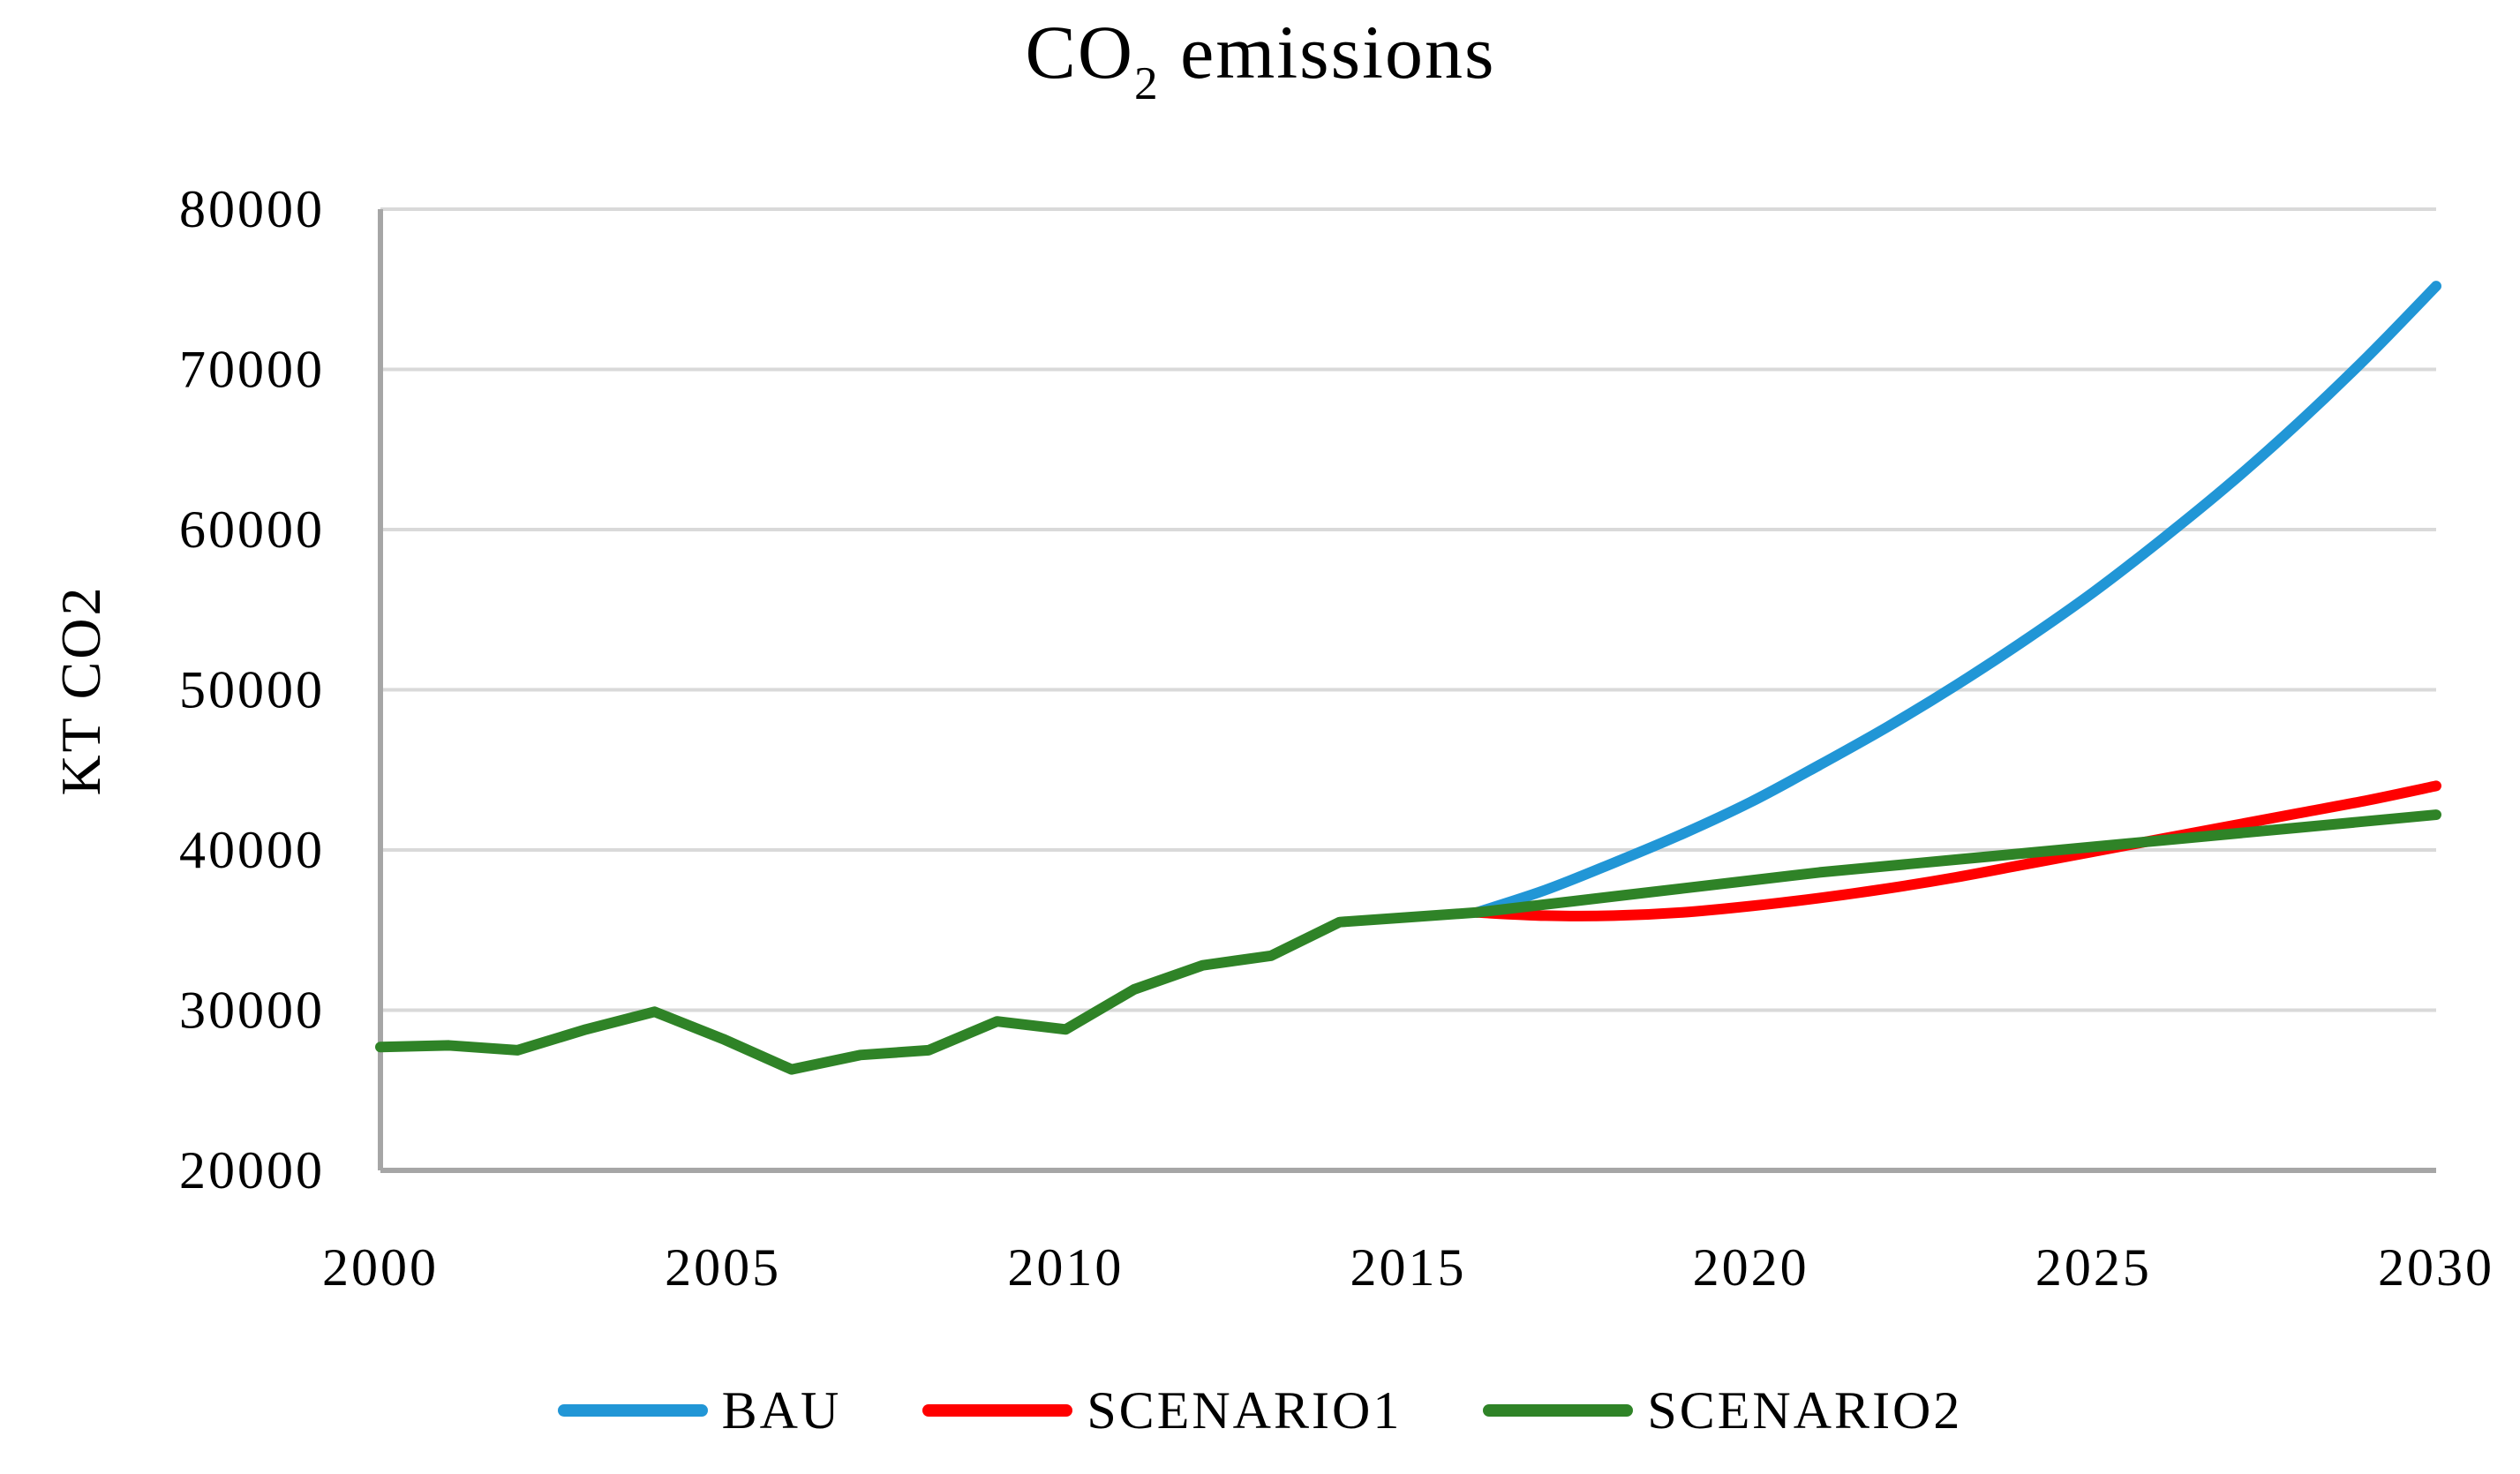 This screenshot has height=1474, width=2520. I want to click on chart-title: CO2 emissions, so click(1260, 58).